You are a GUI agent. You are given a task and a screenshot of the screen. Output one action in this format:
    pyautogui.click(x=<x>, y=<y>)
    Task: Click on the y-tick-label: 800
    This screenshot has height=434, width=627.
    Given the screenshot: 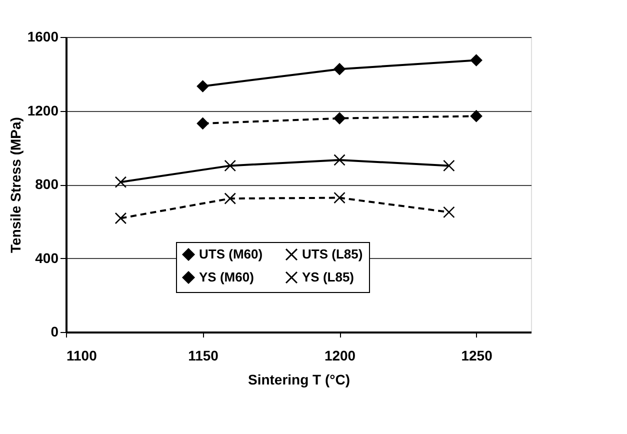 What is the action you would take?
    pyautogui.click(x=47, y=184)
    